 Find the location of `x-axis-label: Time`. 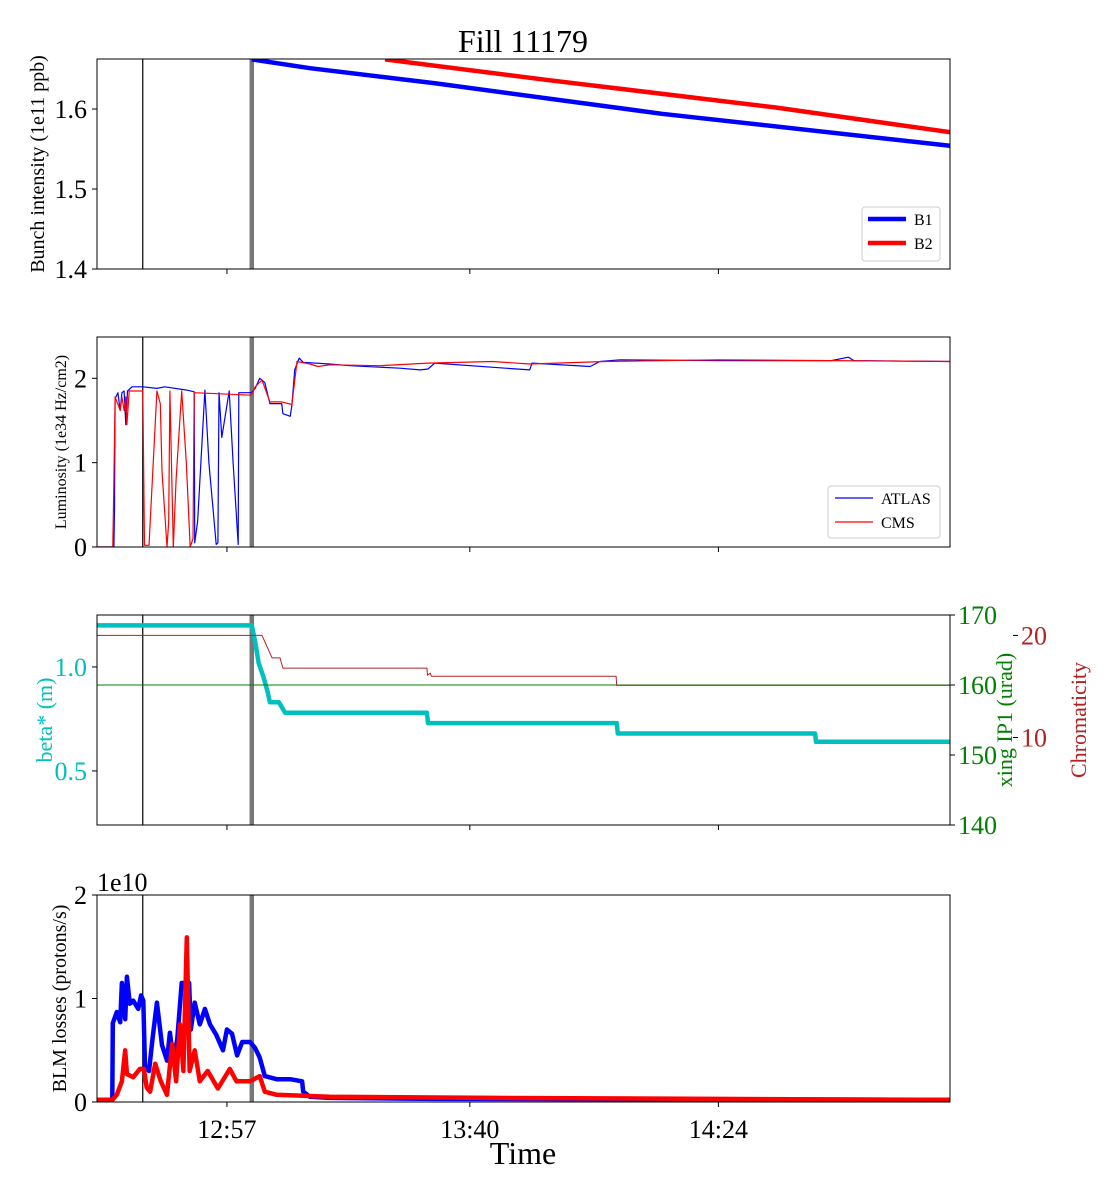

x-axis-label: Time is located at coordinates (523, 1153).